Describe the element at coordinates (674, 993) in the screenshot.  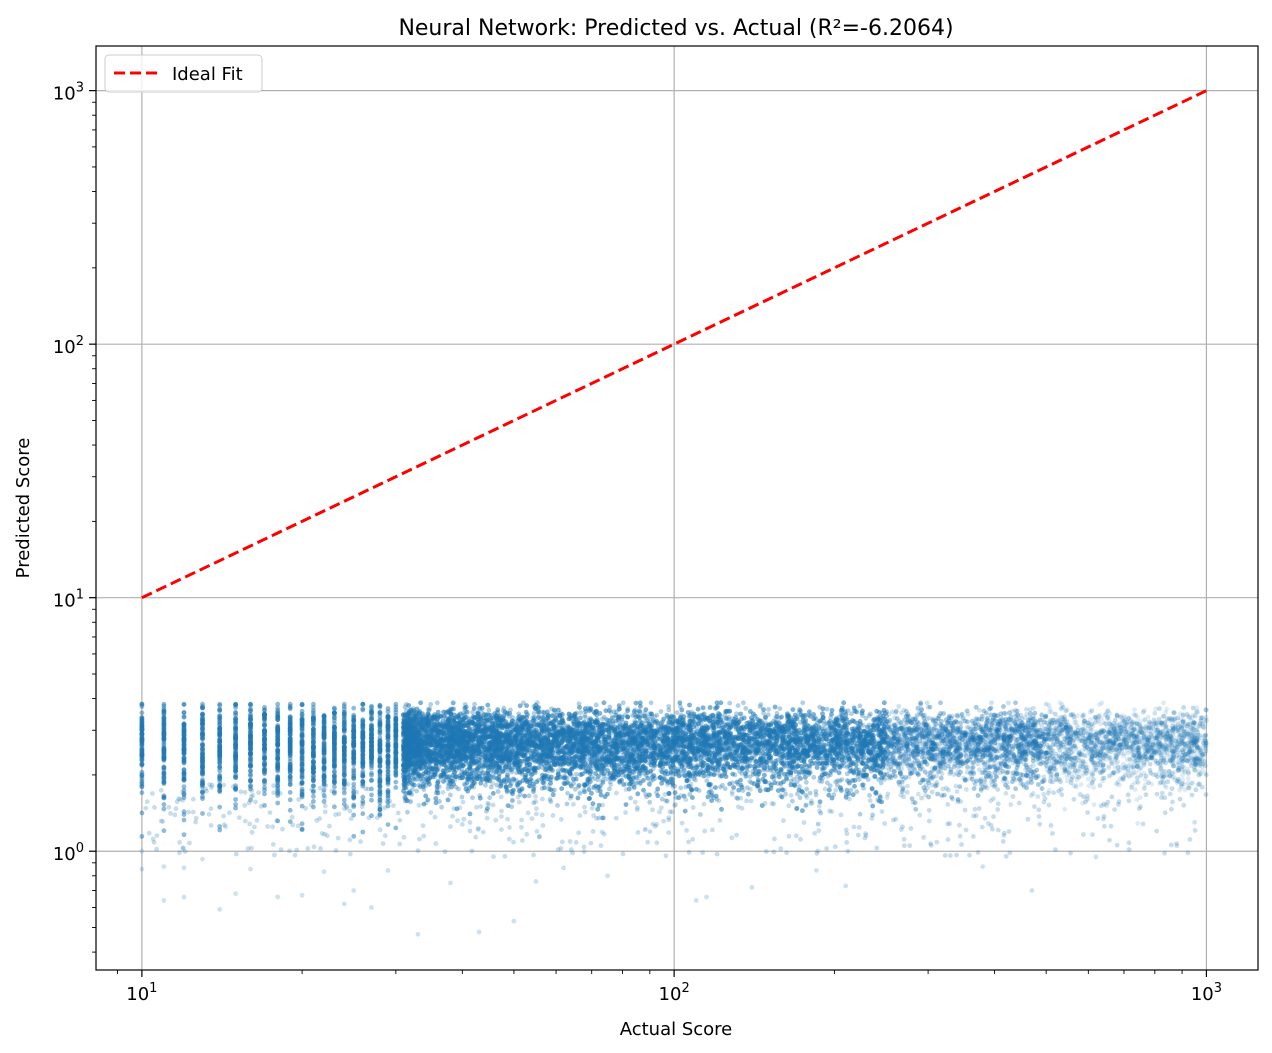
I see `x-tick-label-1: 10²` at that location.